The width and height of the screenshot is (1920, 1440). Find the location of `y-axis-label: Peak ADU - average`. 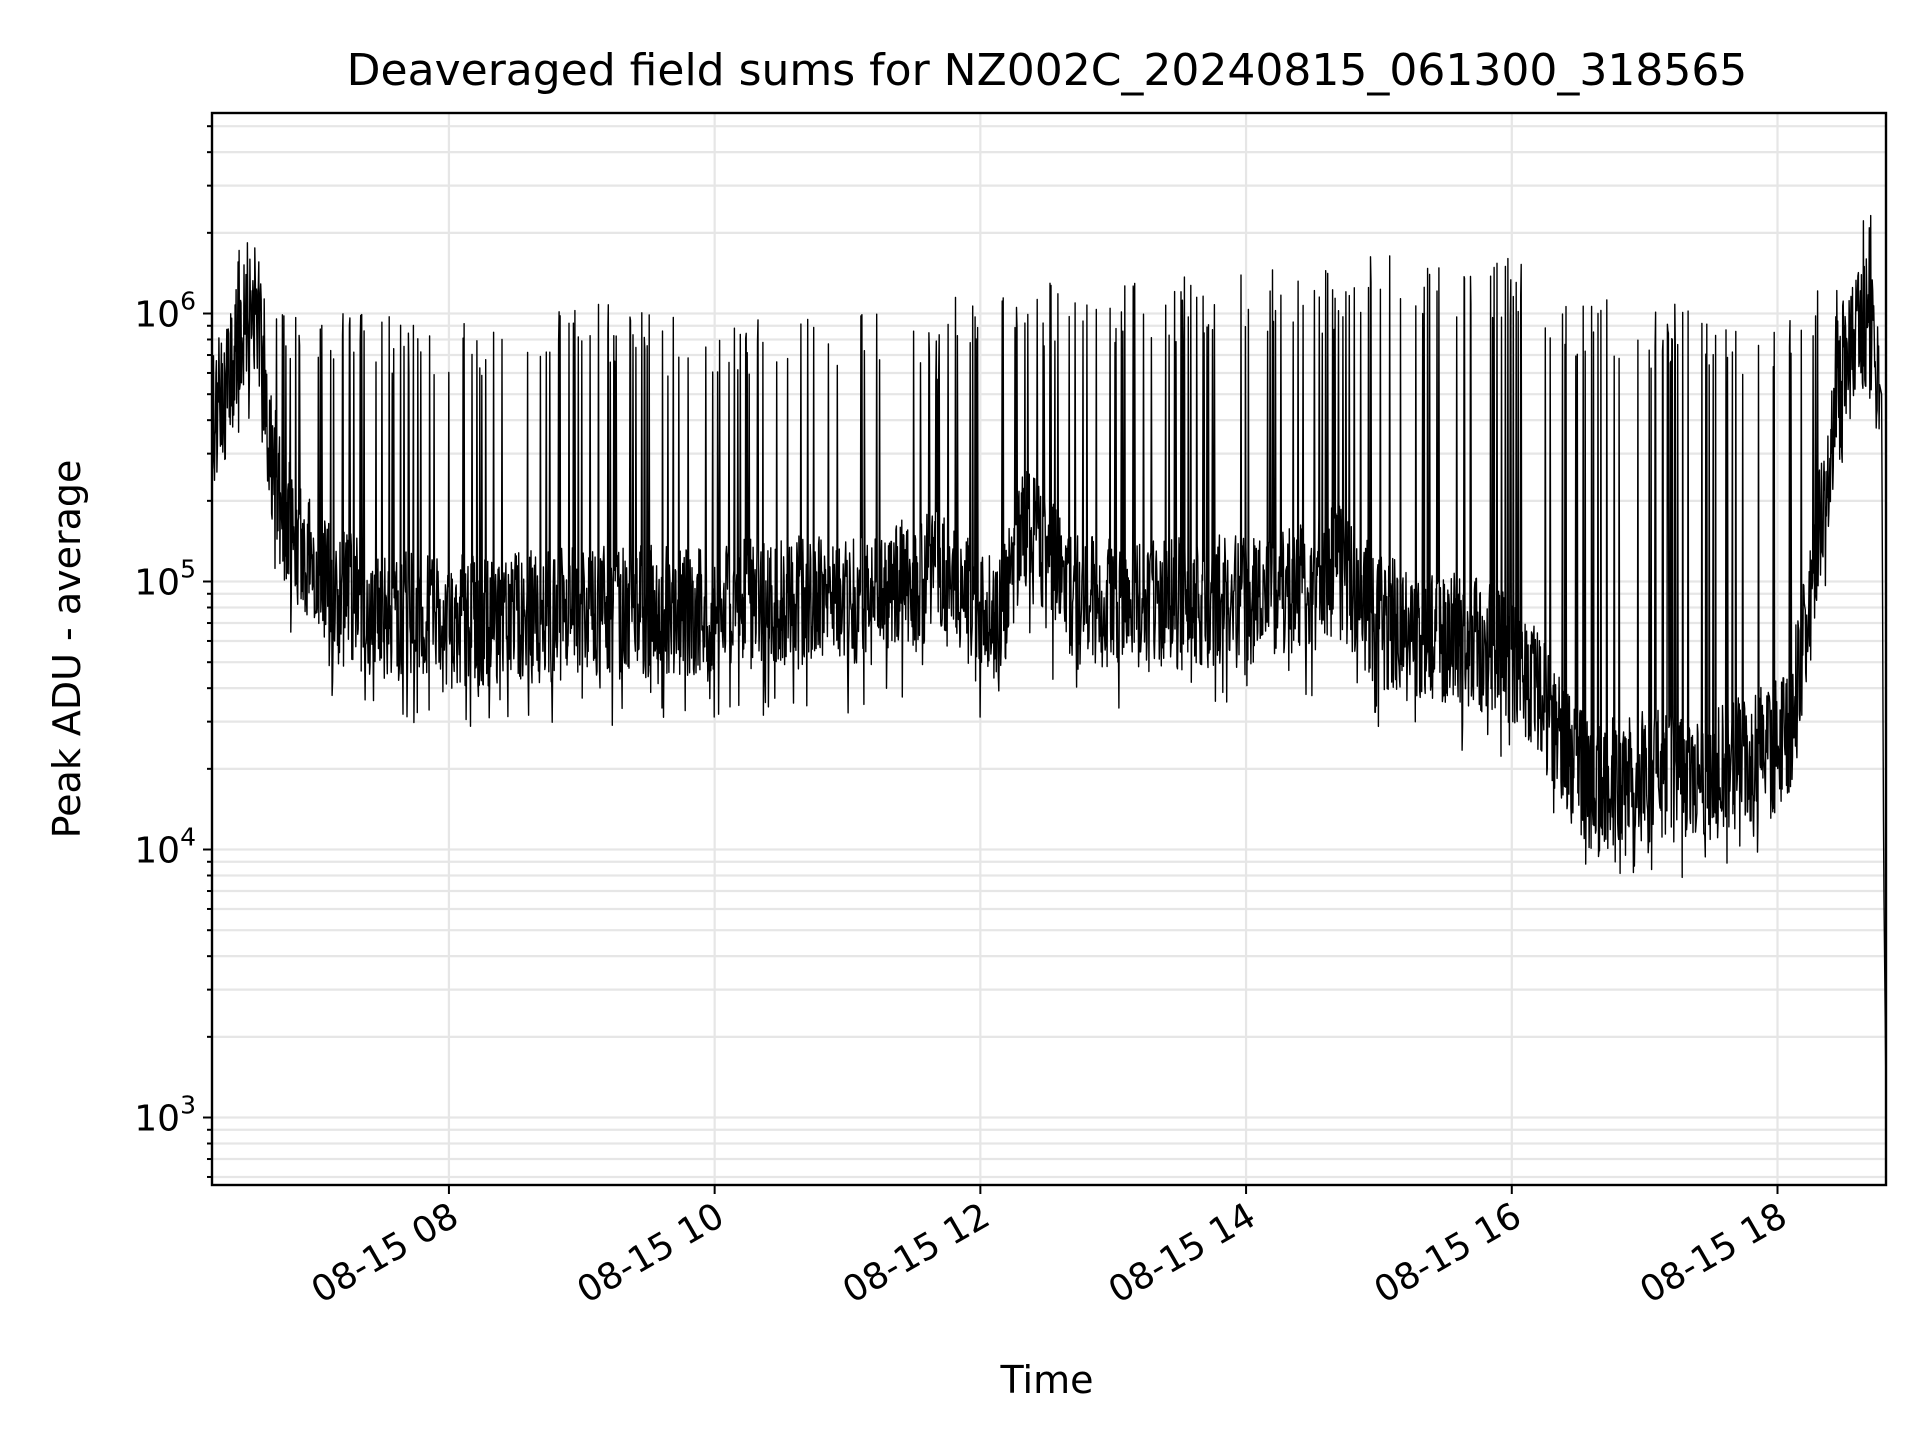

y-axis-label: Peak ADU - average is located at coordinates (67, 649).